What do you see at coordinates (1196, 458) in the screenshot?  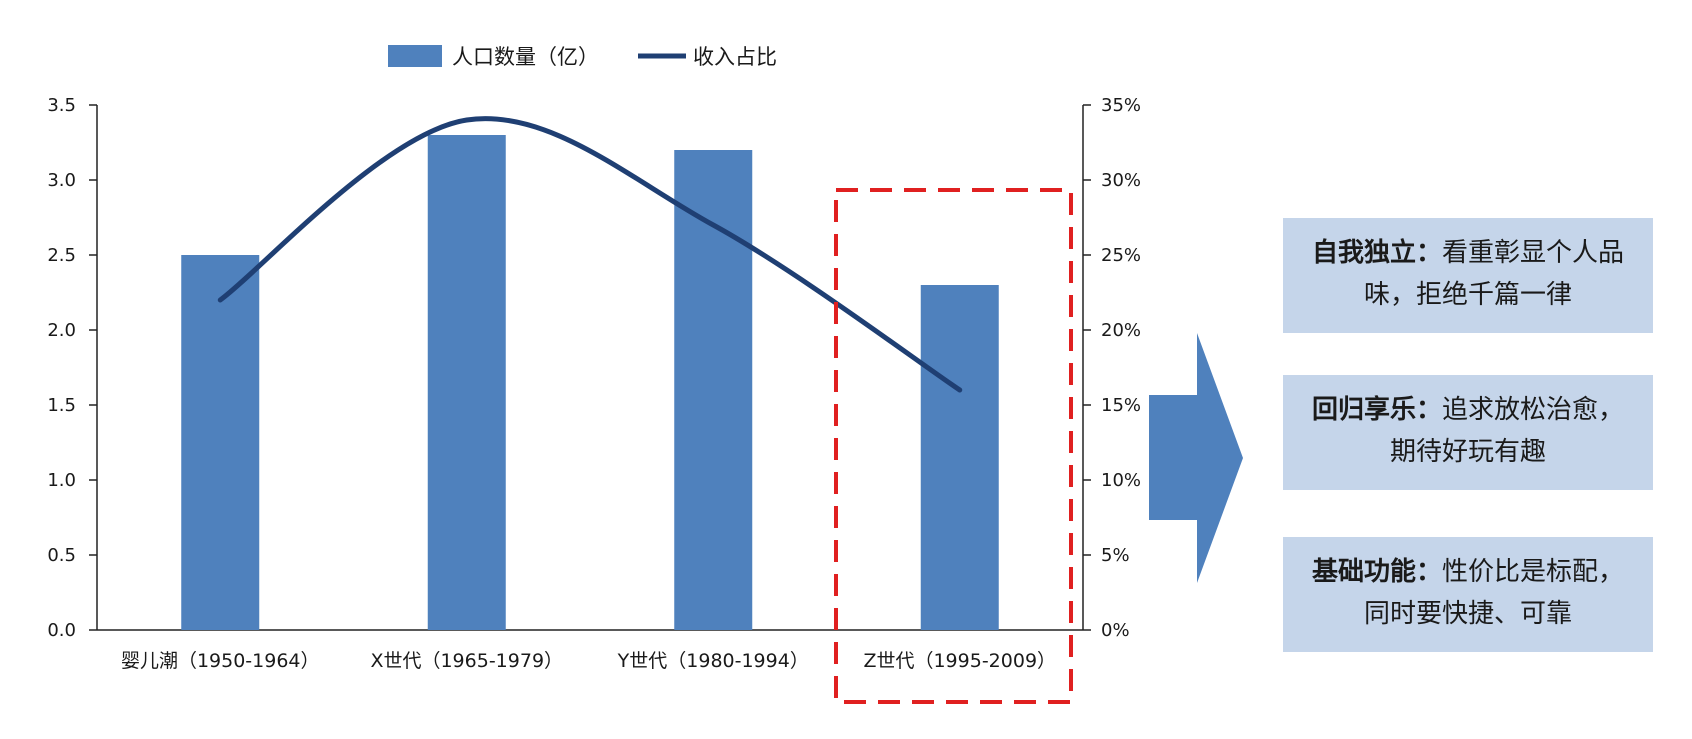 I see `right-arrow-icon` at bounding box center [1196, 458].